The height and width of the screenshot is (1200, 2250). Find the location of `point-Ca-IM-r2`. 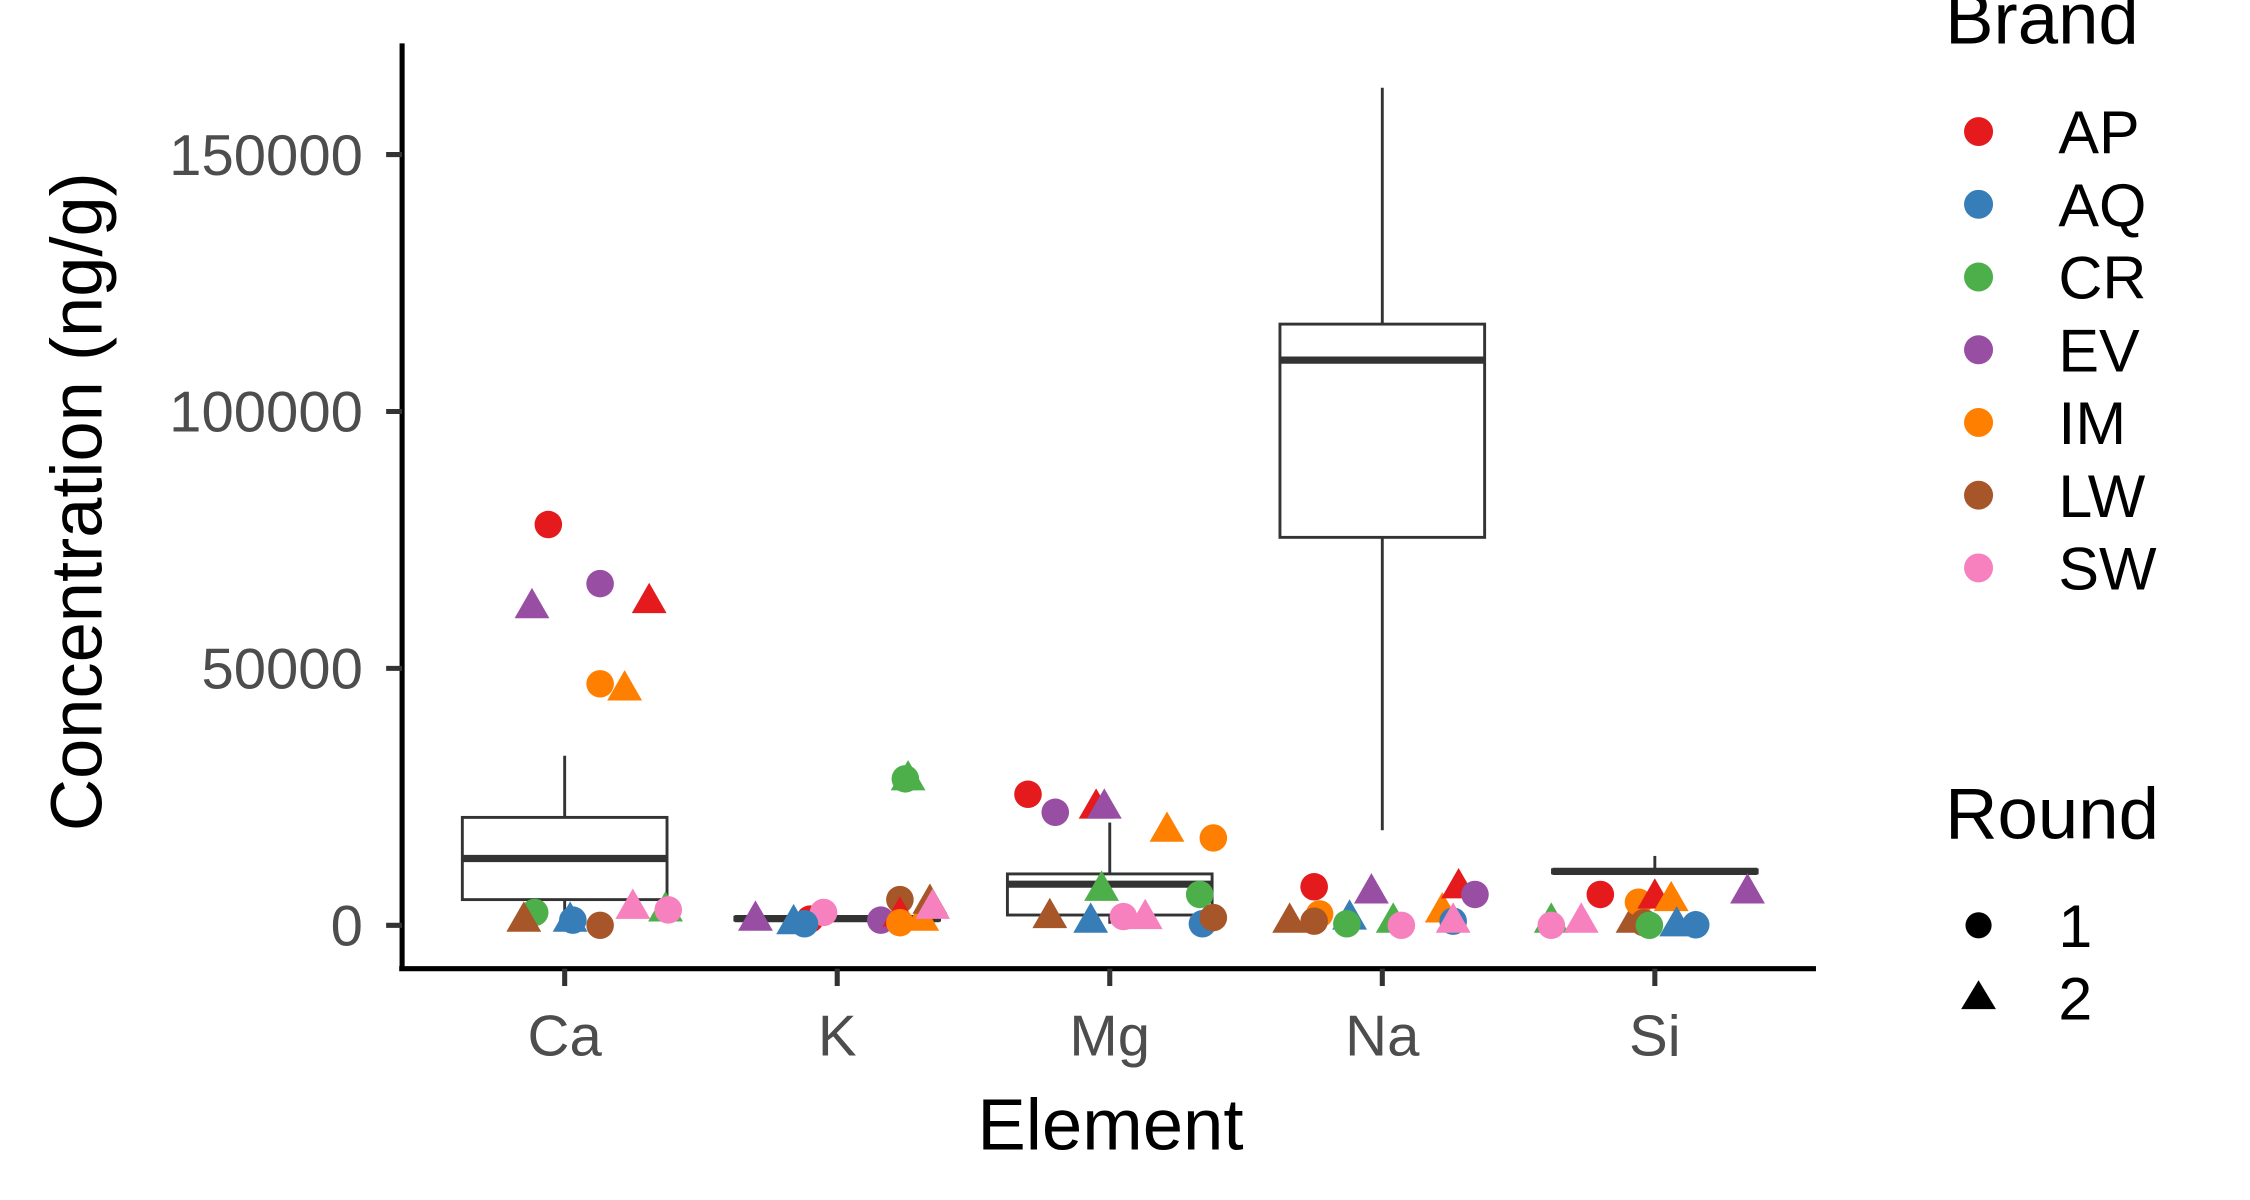

point-Ca-IM-r2 is located at coordinates (625, 685).